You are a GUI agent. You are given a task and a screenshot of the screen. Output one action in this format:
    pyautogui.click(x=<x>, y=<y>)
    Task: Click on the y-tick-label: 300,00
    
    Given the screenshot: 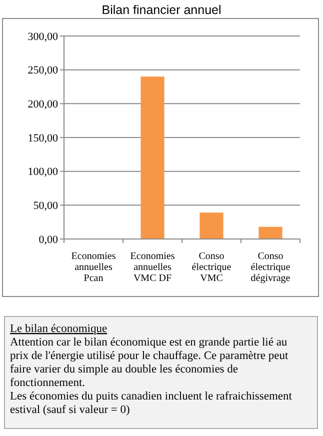 What is the action you would take?
    pyautogui.click(x=43, y=36)
    